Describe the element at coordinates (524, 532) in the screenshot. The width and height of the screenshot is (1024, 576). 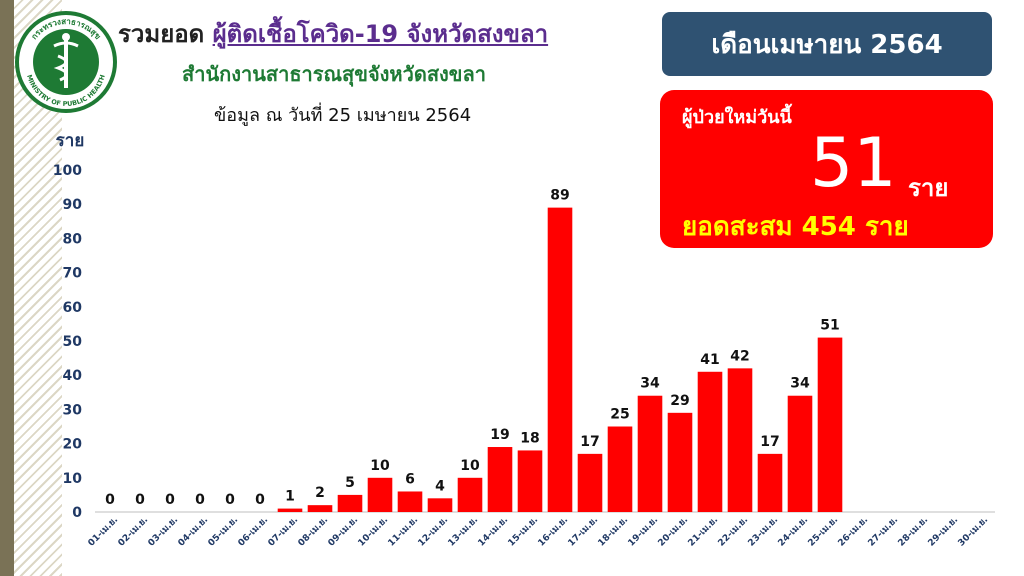
I see `x-tick-label: 15-เม.ย.` at that location.